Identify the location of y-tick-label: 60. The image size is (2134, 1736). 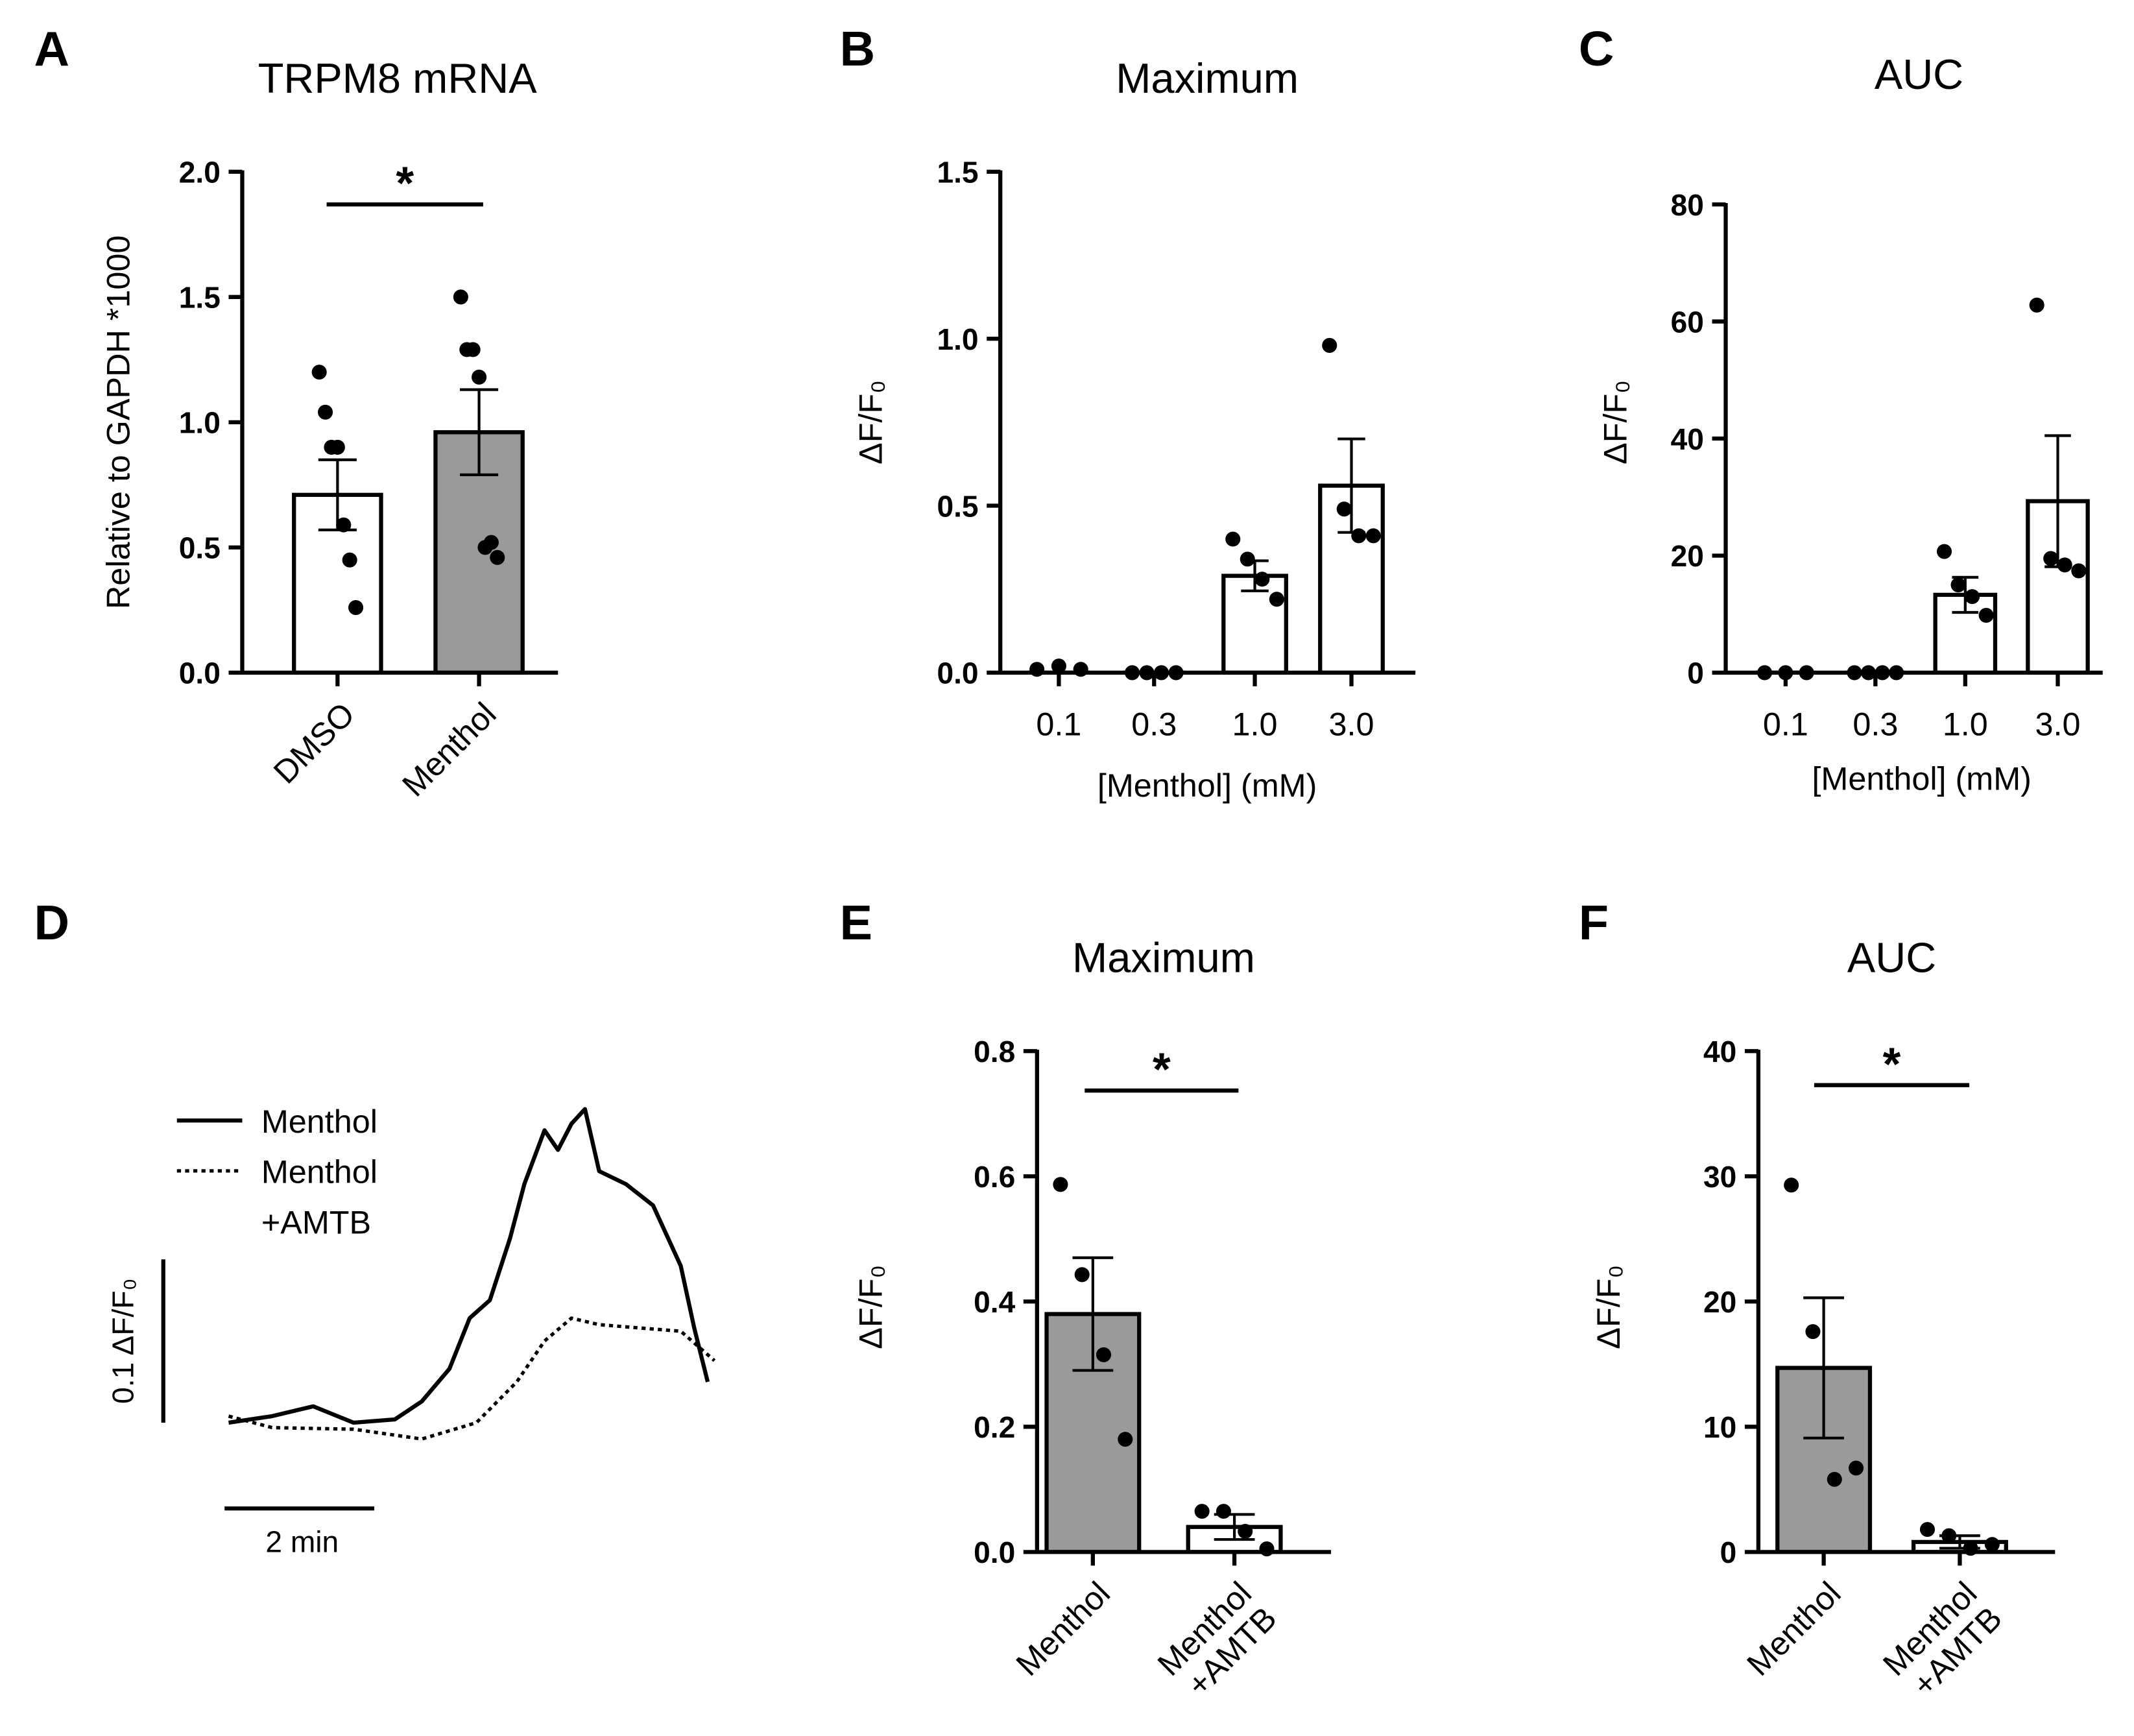
(1687, 322).